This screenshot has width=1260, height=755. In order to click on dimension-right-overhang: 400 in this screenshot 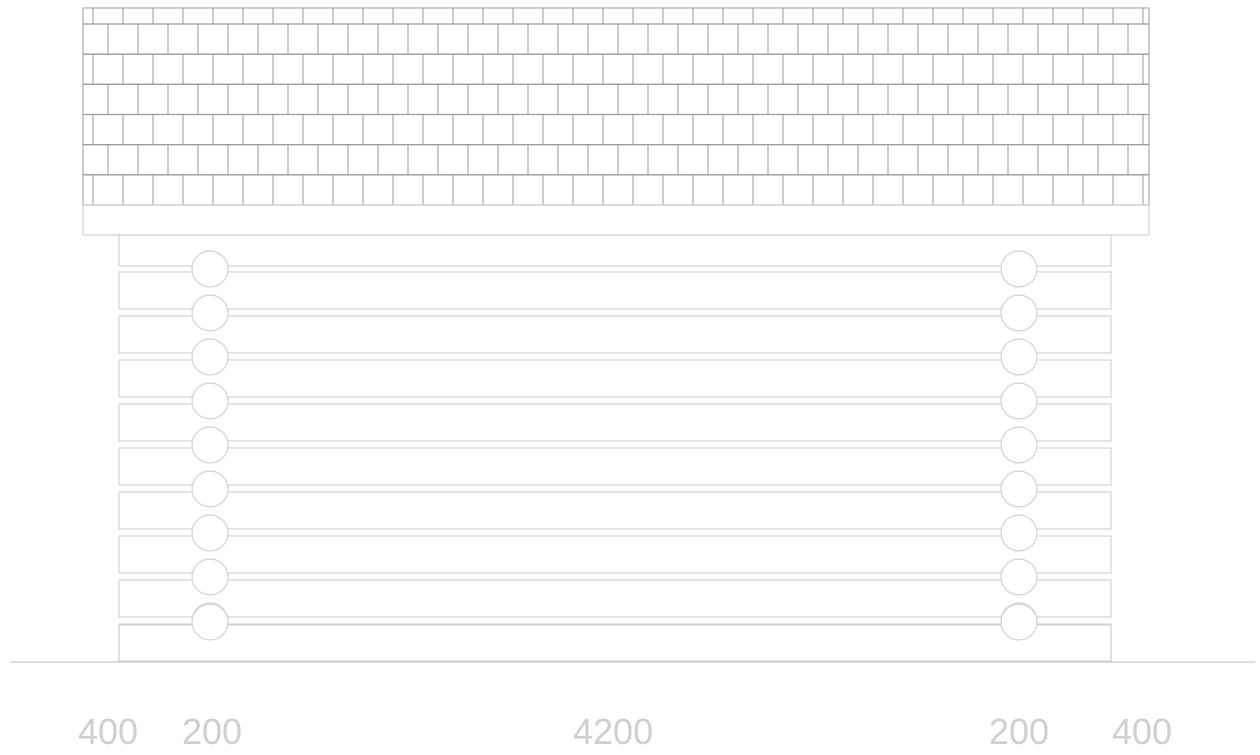, I will do `click(1142, 731)`.